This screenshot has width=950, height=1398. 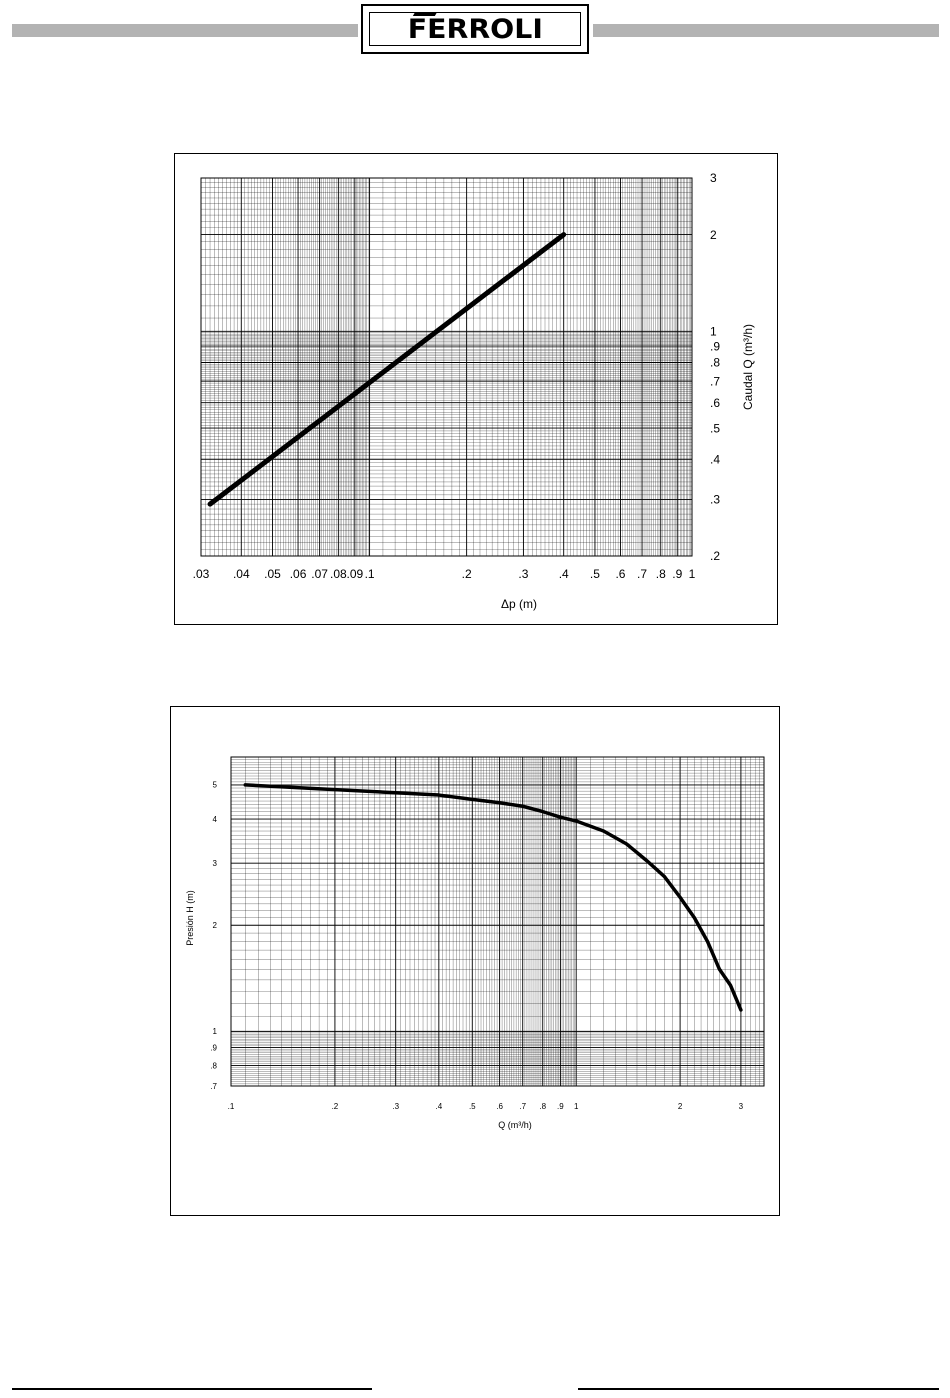 I want to click on chart2-y-tick-label: 1, so click(x=215, y=1031).